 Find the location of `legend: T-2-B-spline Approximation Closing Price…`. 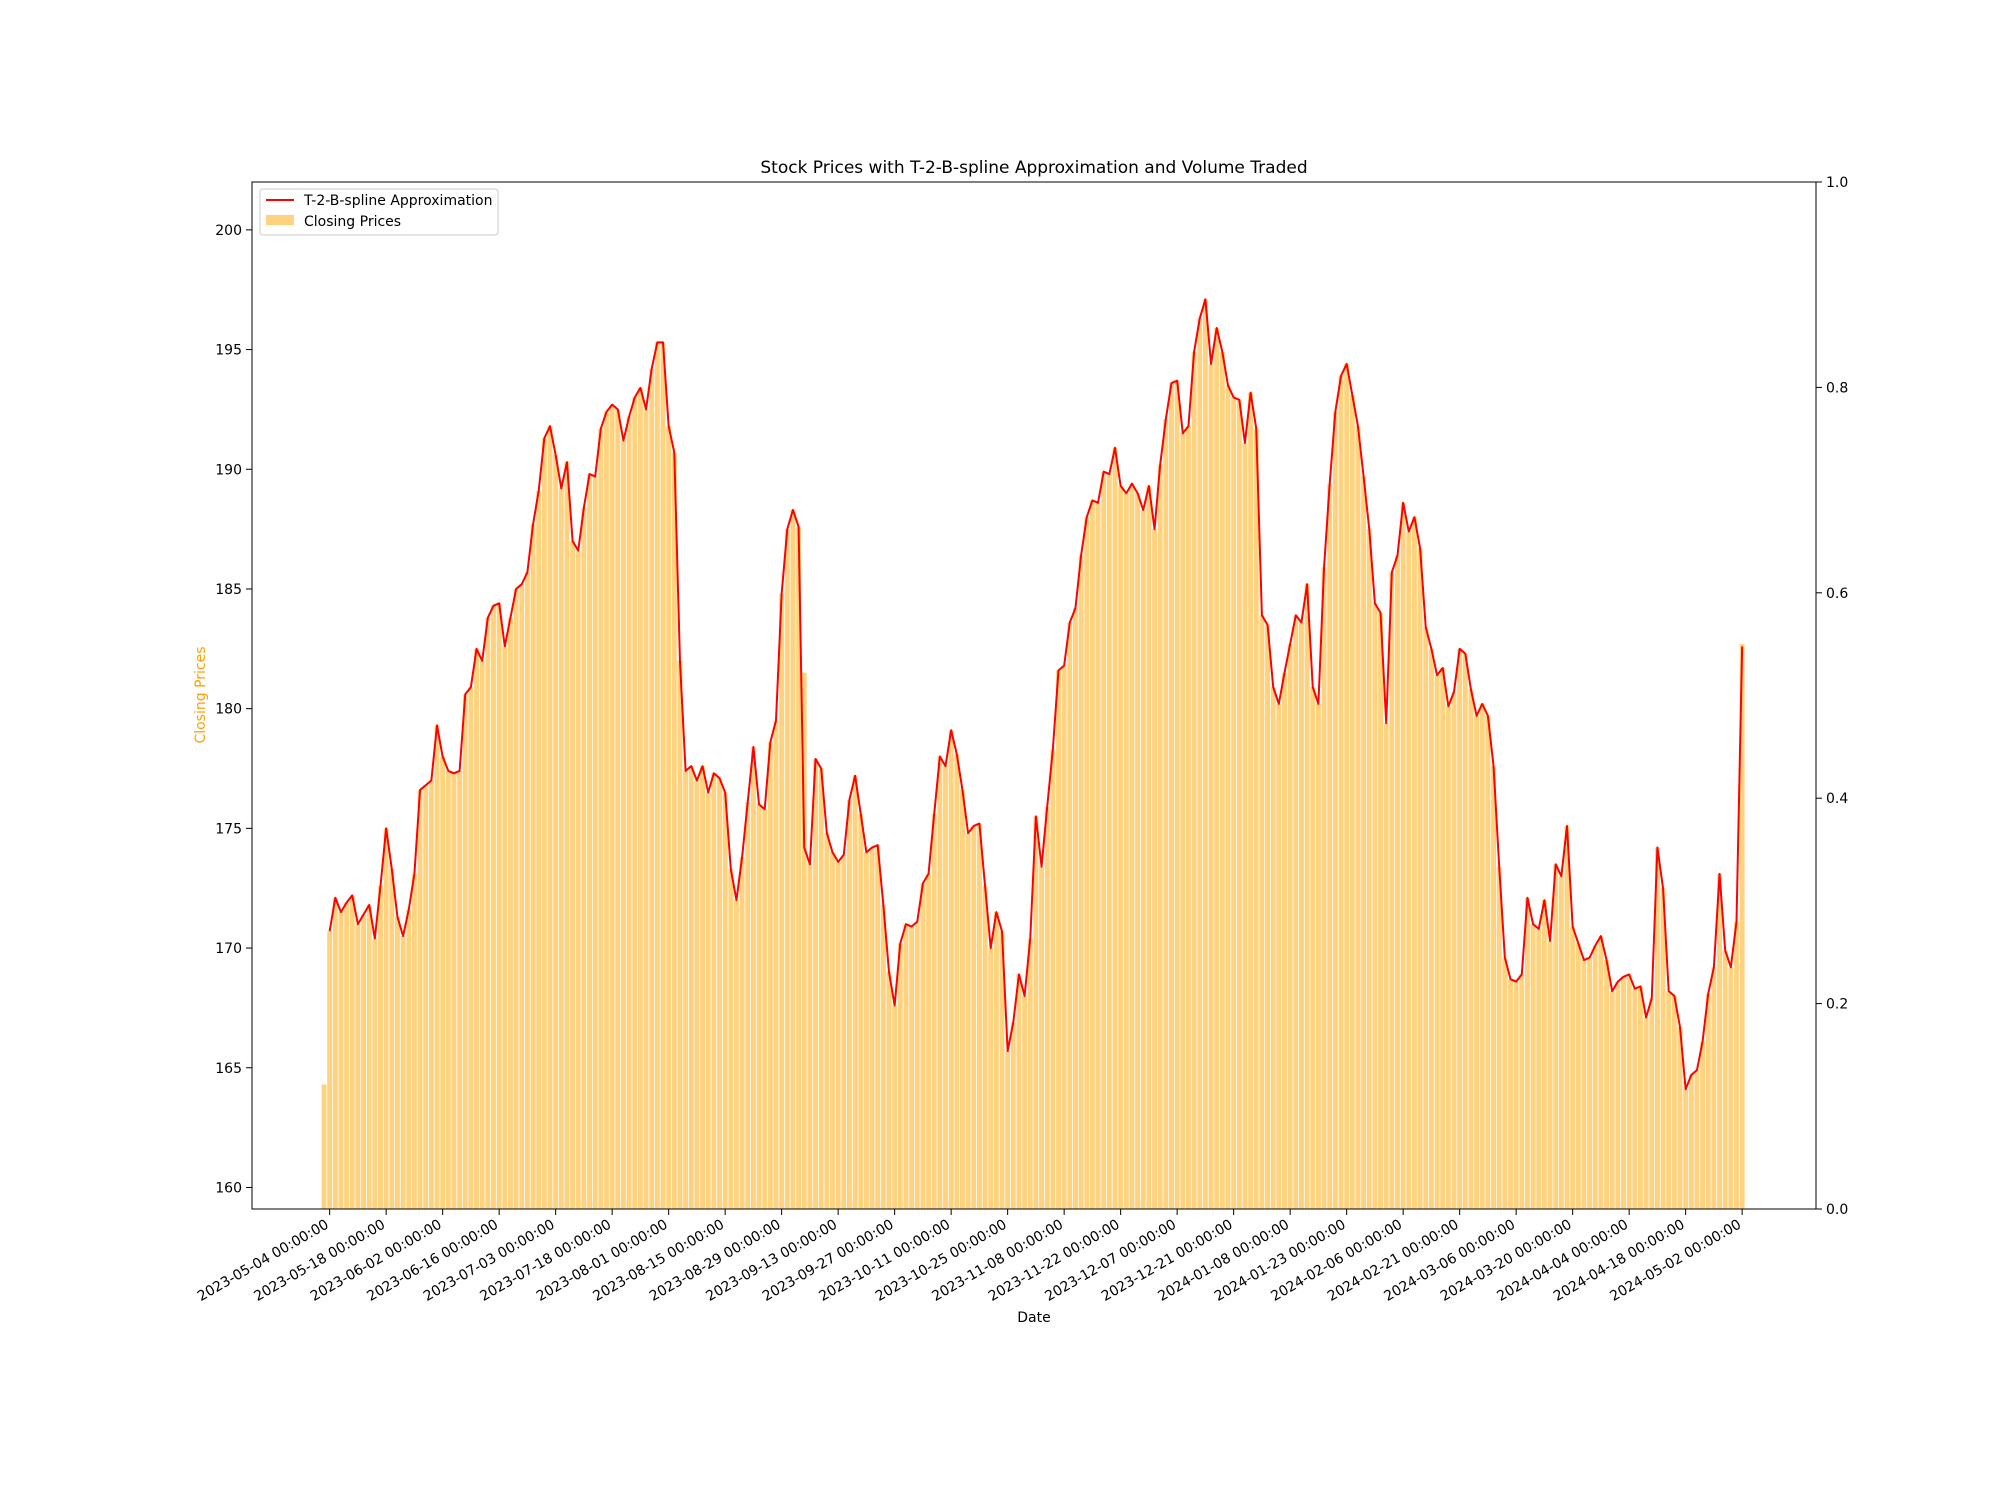

legend: T-2-B-spline Approximation Closing Price… is located at coordinates (379, 212).